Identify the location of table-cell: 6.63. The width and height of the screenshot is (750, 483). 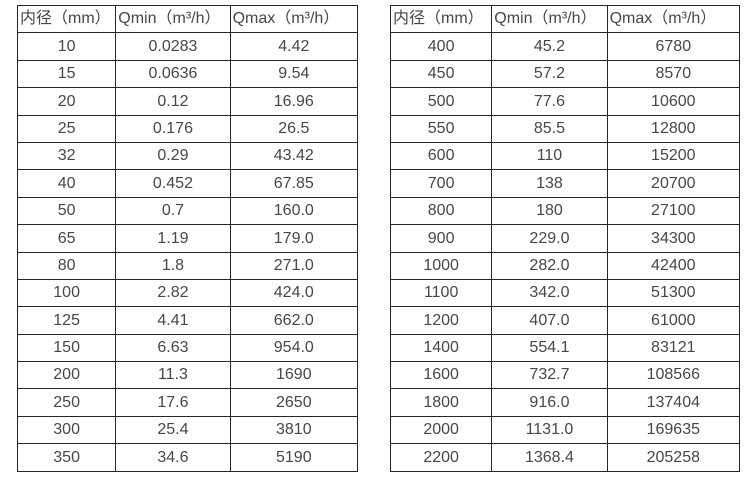
(173, 348).